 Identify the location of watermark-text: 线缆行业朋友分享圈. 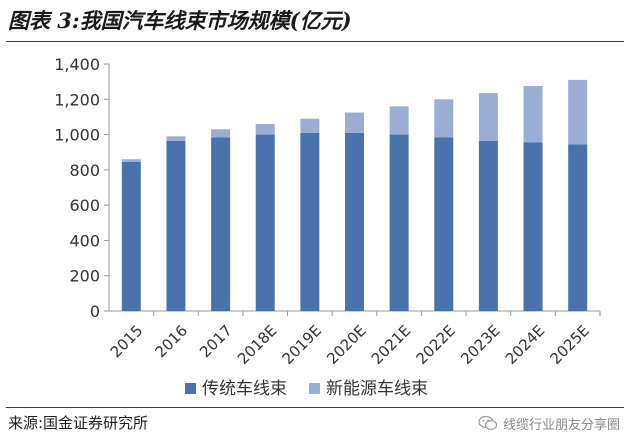
(561, 425).